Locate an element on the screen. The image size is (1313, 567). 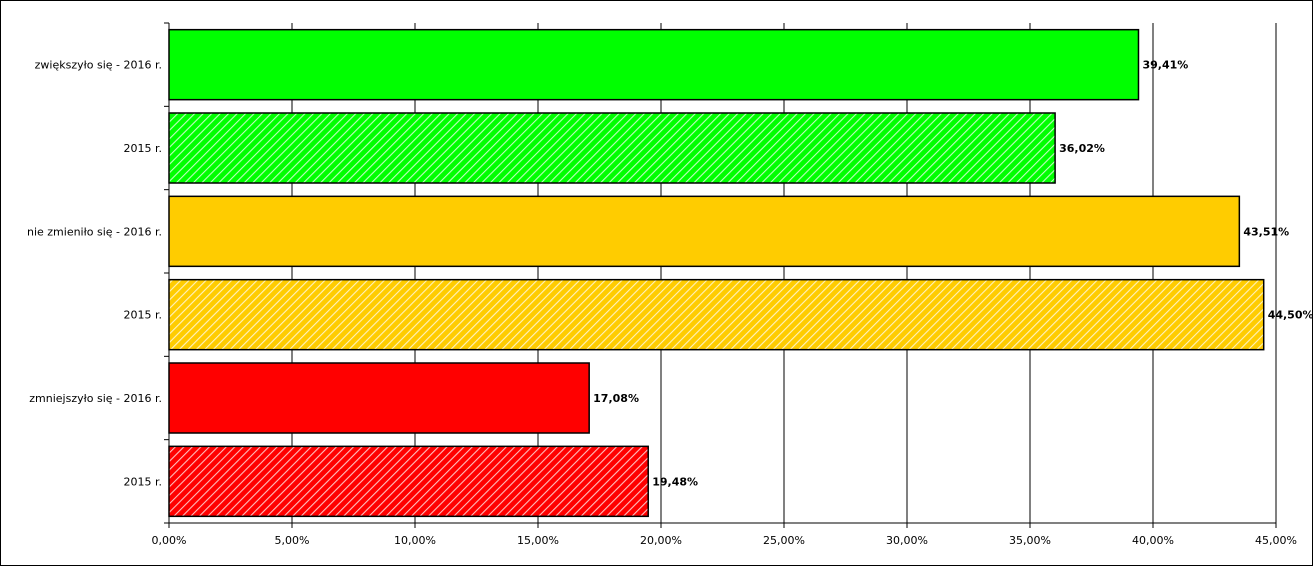
data-label: 19,48% is located at coordinates (675, 481).